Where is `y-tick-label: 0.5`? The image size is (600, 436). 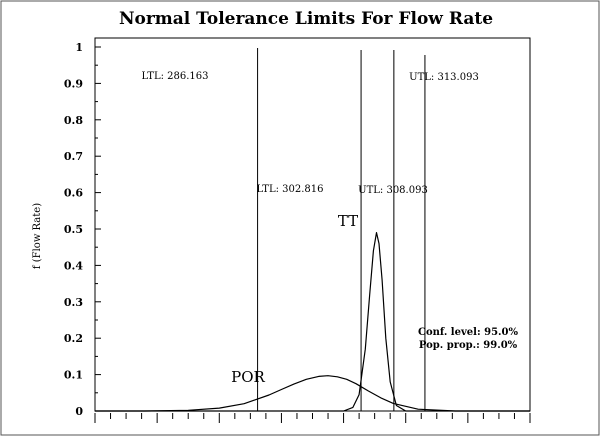
y-tick-label: 0.5 is located at coordinates (73, 229).